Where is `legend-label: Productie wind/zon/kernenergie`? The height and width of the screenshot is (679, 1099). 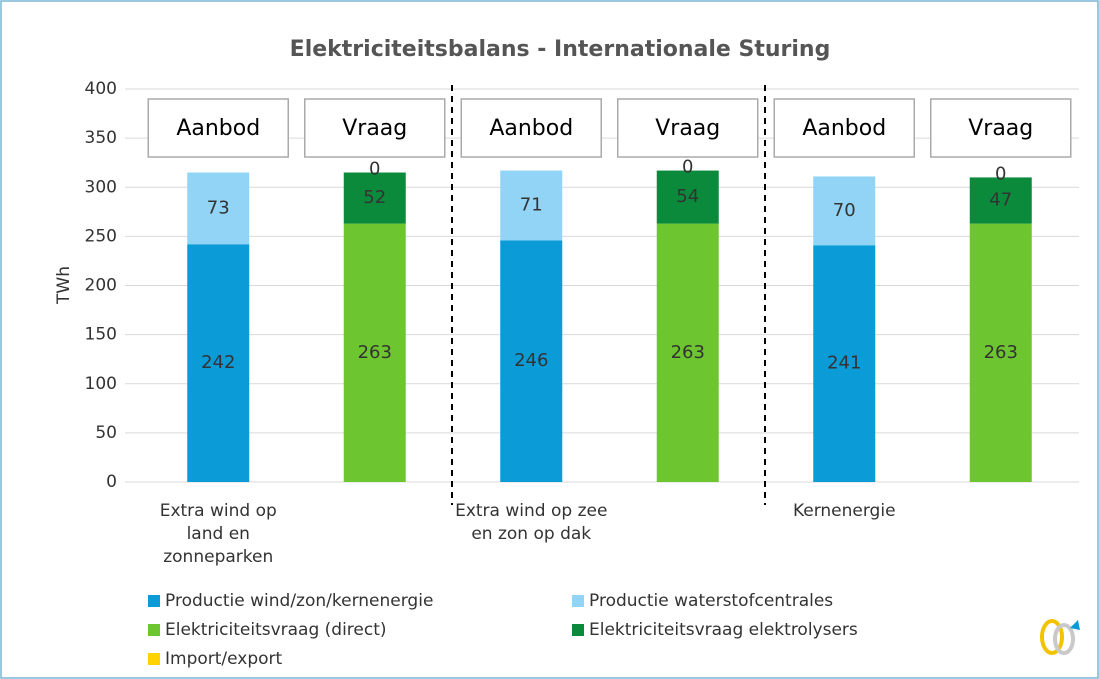 legend-label: Productie wind/zon/kernenergie is located at coordinates (299, 601).